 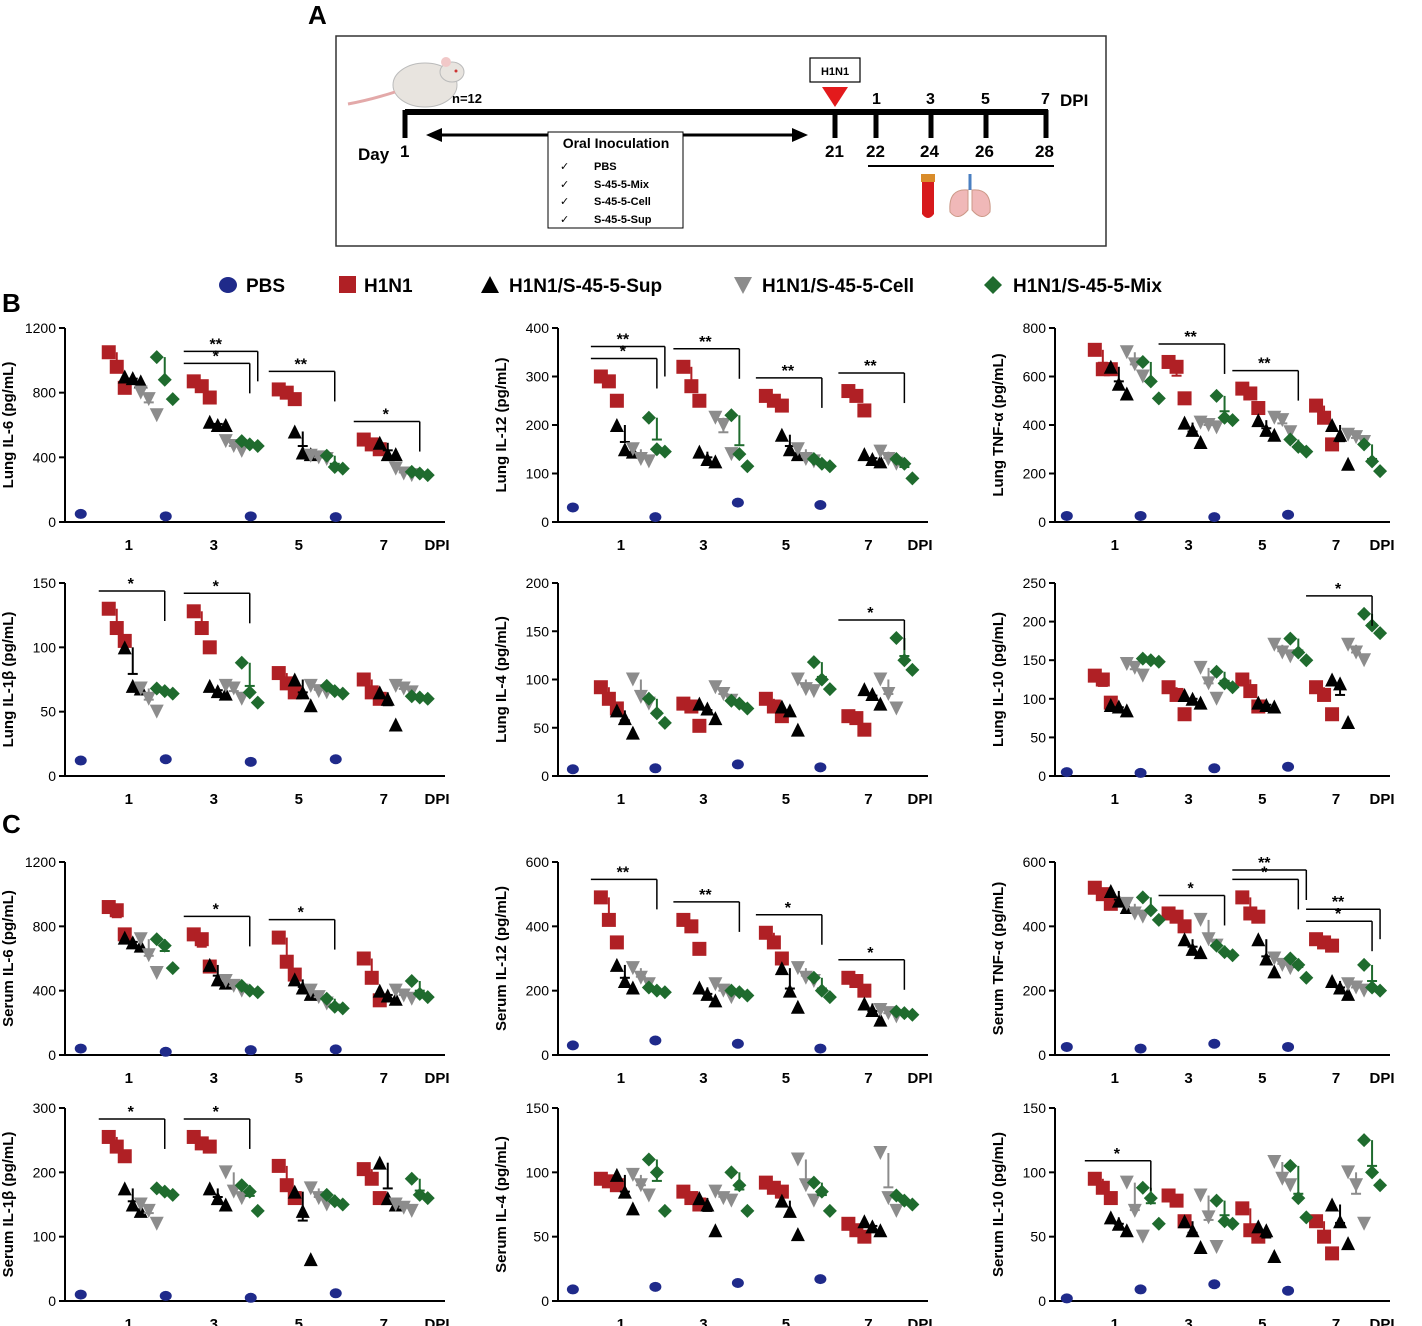 What do you see at coordinates (1073, 286) in the screenshot?
I see `legend-item-mix: H1N1/S-45-5-Mix` at bounding box center [1073, 286].